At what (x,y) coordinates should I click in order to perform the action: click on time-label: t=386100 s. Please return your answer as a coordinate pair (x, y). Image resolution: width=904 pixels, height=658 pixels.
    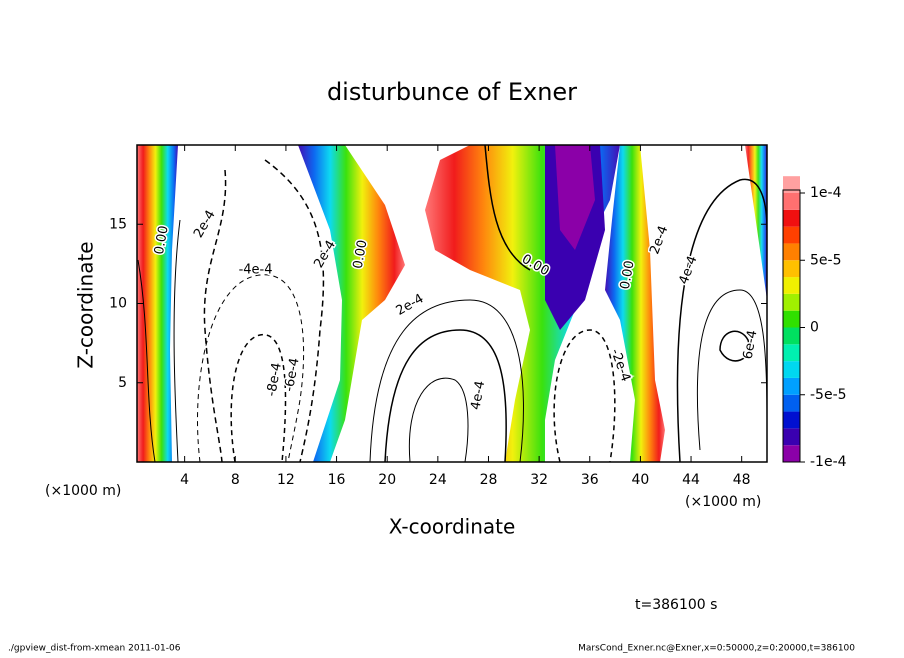
    Looking at the image, I should click on (676, 605).